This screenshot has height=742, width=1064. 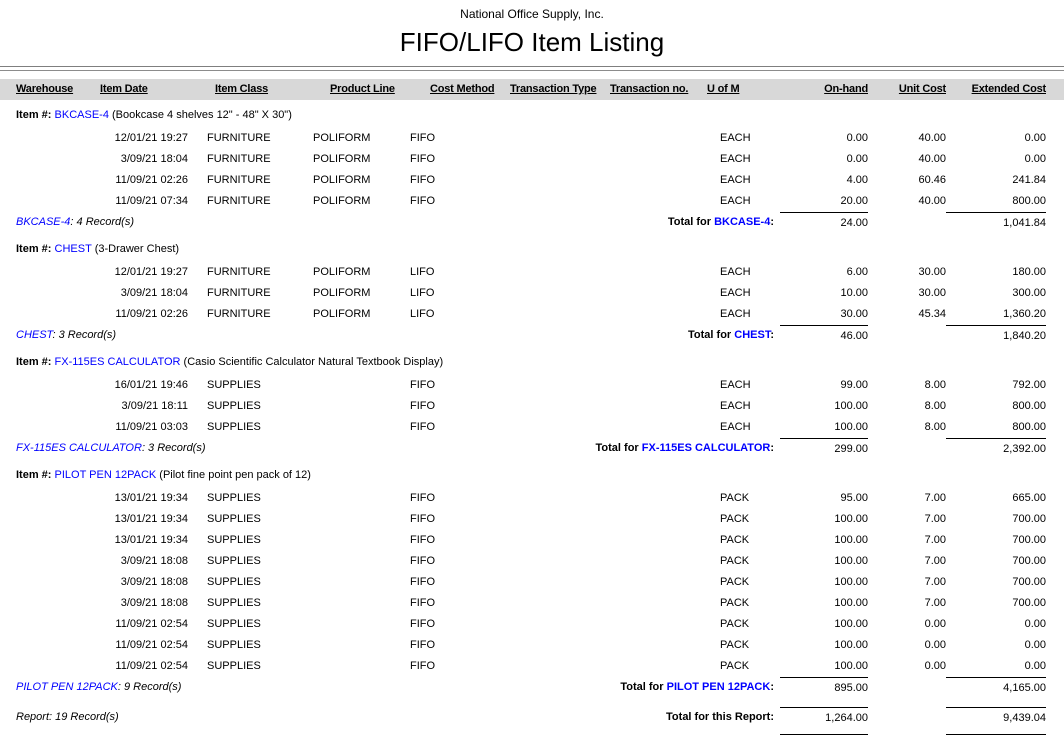 What do you see at coordinates (824, 223) in the screenshot?
I see `group-total-on-hand: 24.00` at bounding box center [824, 223].